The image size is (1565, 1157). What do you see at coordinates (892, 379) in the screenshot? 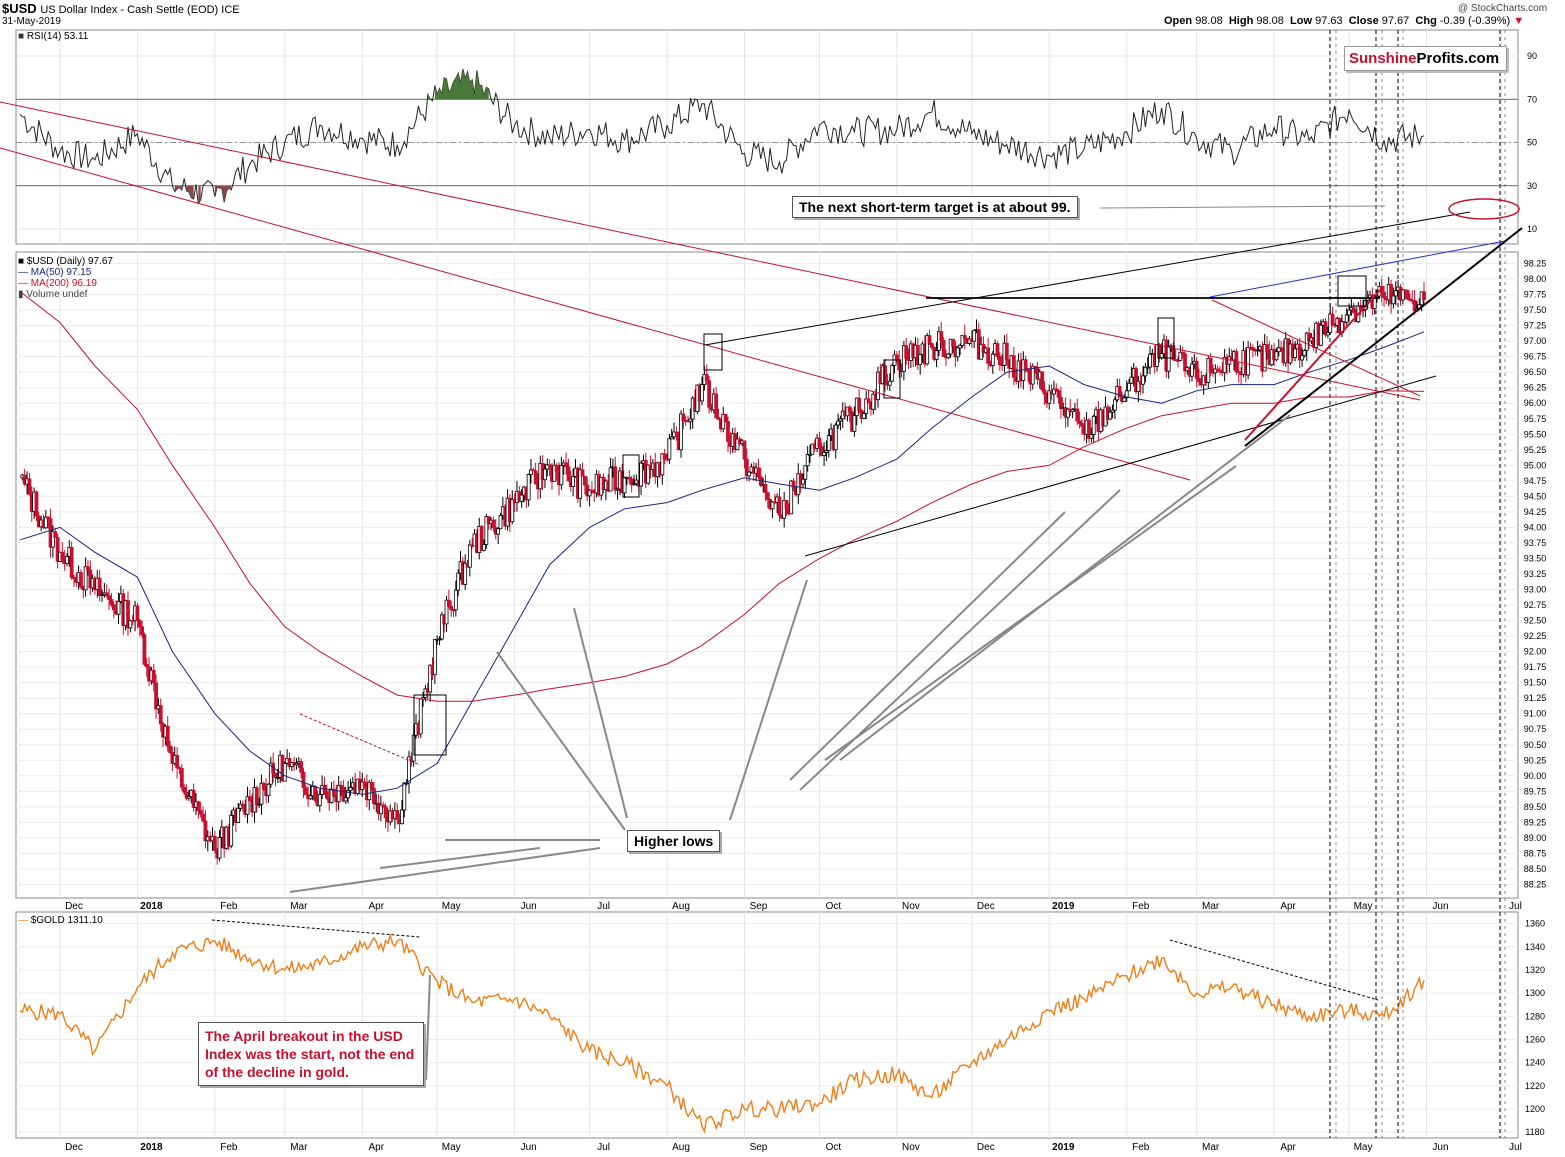
I see `highlight-box` at bounding box center [892, 379].